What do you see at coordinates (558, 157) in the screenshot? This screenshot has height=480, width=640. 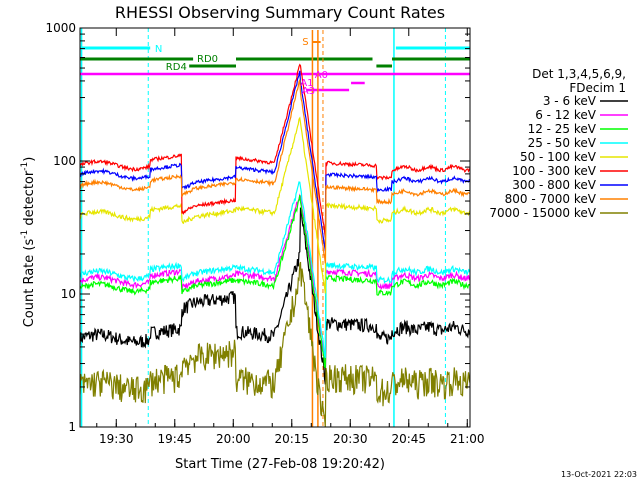 I see `legend-label: 50 - 100 keV` at bounding box center [558, 157].